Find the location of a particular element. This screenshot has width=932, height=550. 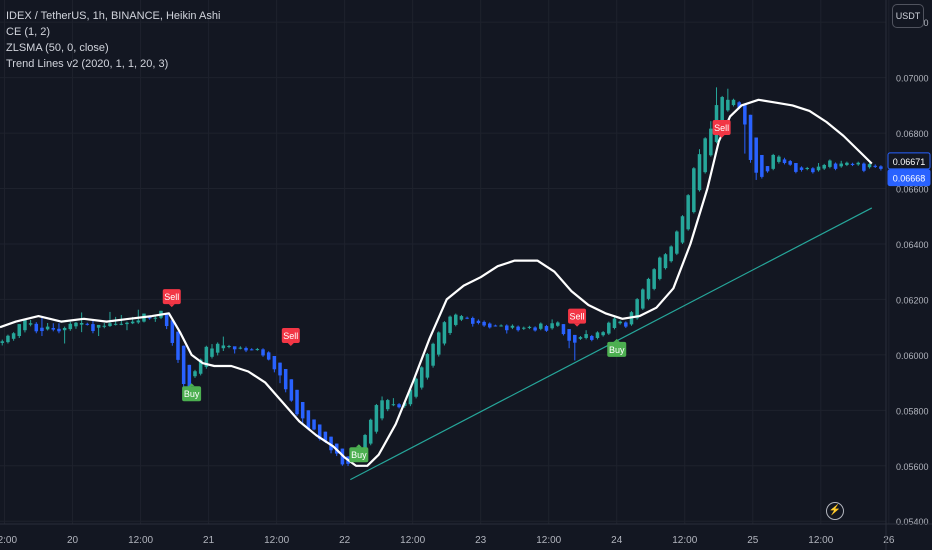

last-price-text: 0.06671 is located at coordinates (909, 162).